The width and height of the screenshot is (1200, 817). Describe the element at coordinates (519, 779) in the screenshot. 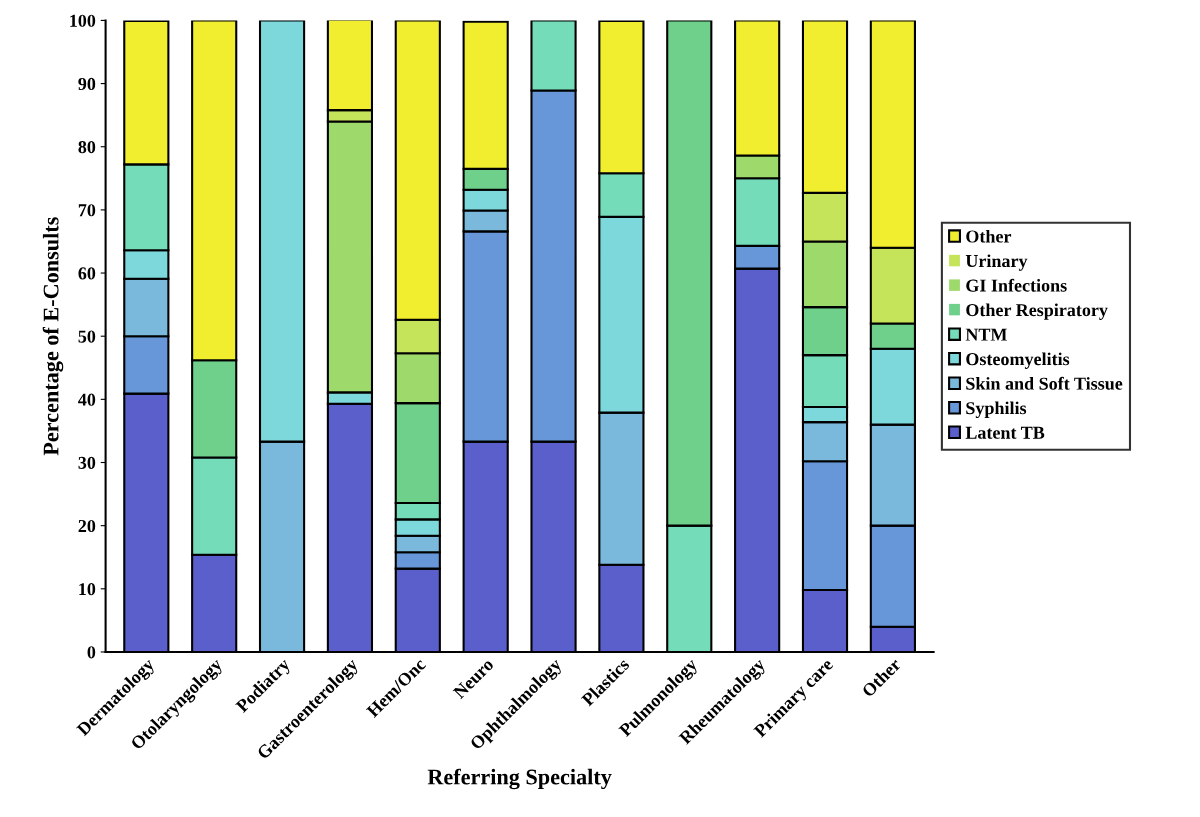

I see `x-axis-title: Referring Specialty` at that location.